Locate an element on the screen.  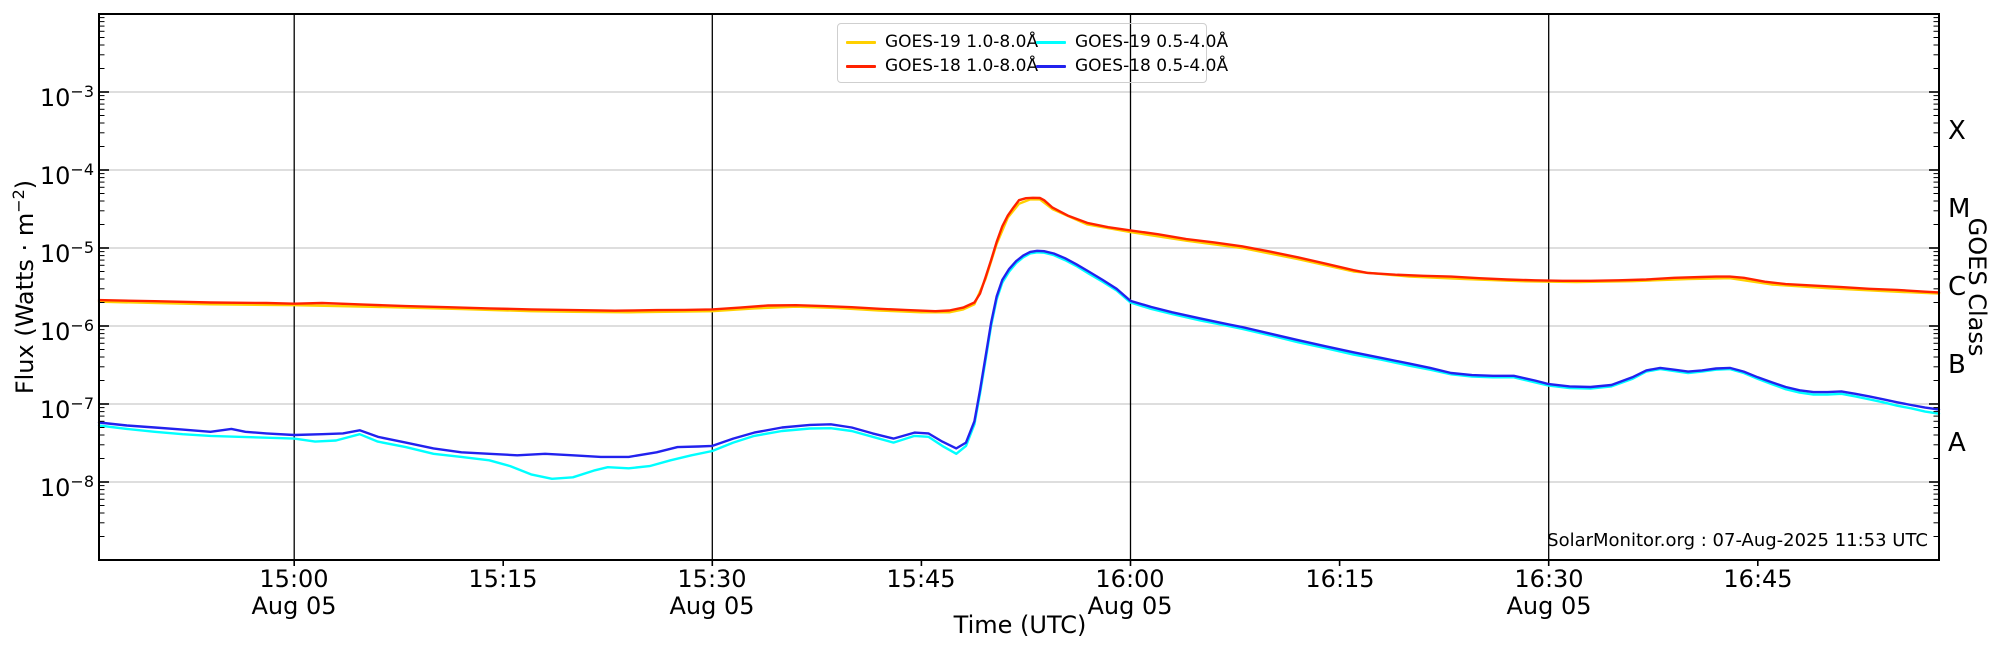
legend-swatch-goes19-long is located at coordinates (861, 42).